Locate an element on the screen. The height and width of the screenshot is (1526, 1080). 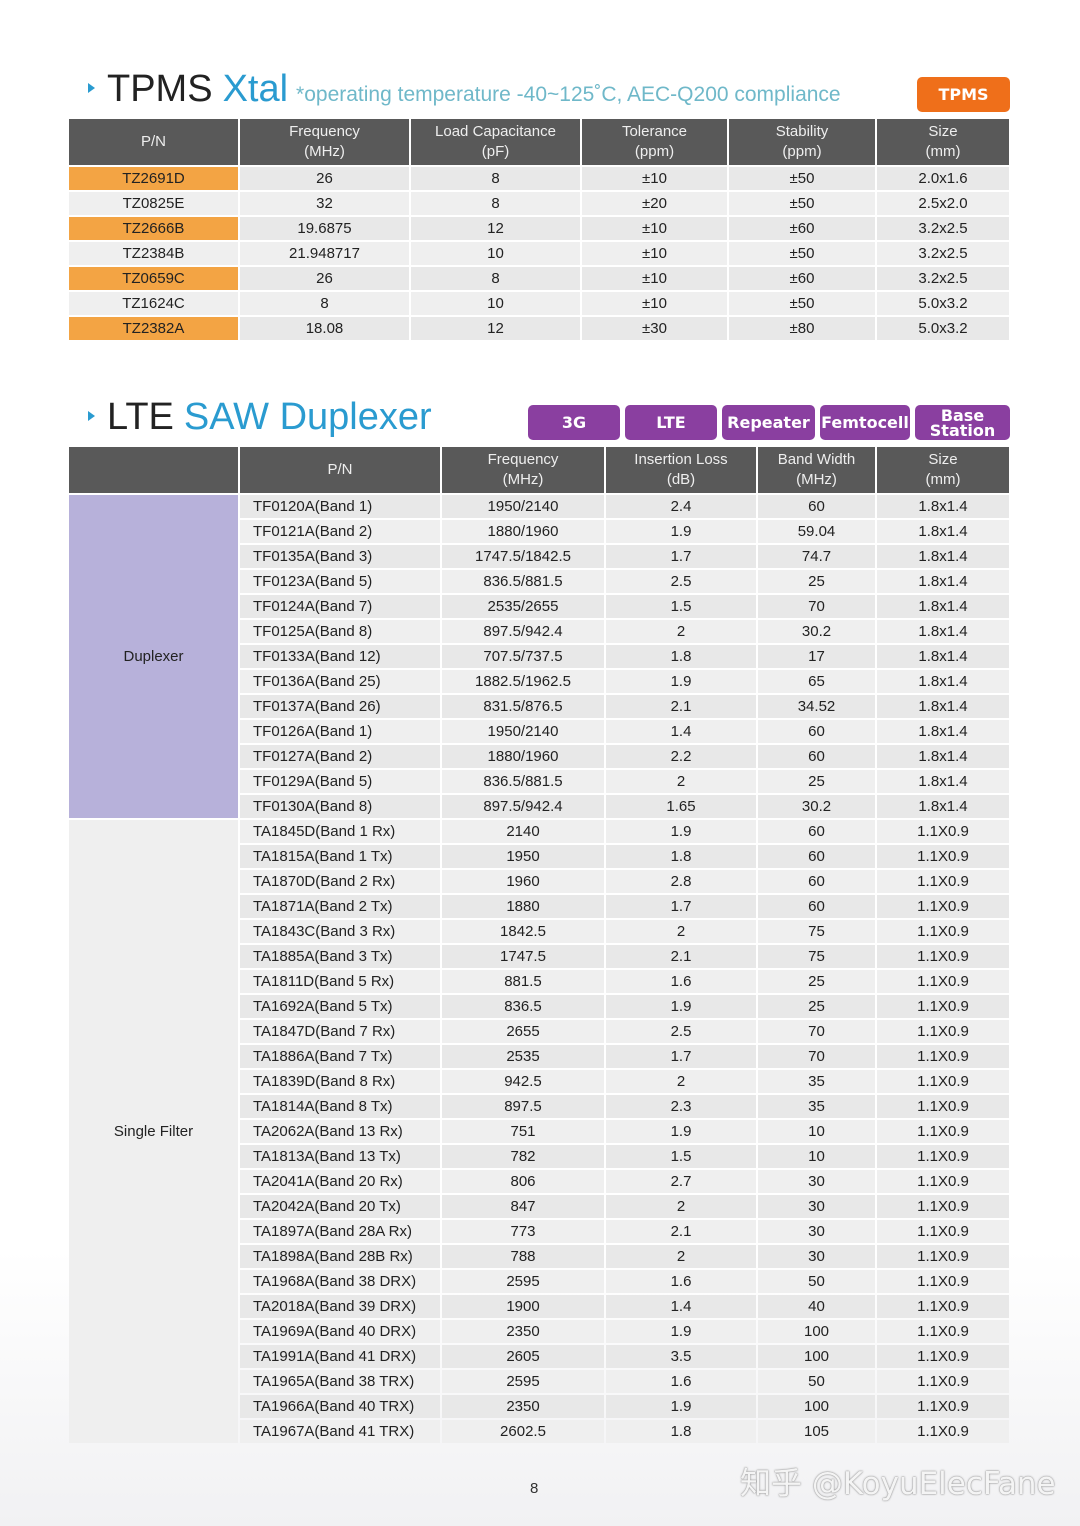
part-number: TA1897A(Band 28A Rx) is located at coordinates (340, 1231).